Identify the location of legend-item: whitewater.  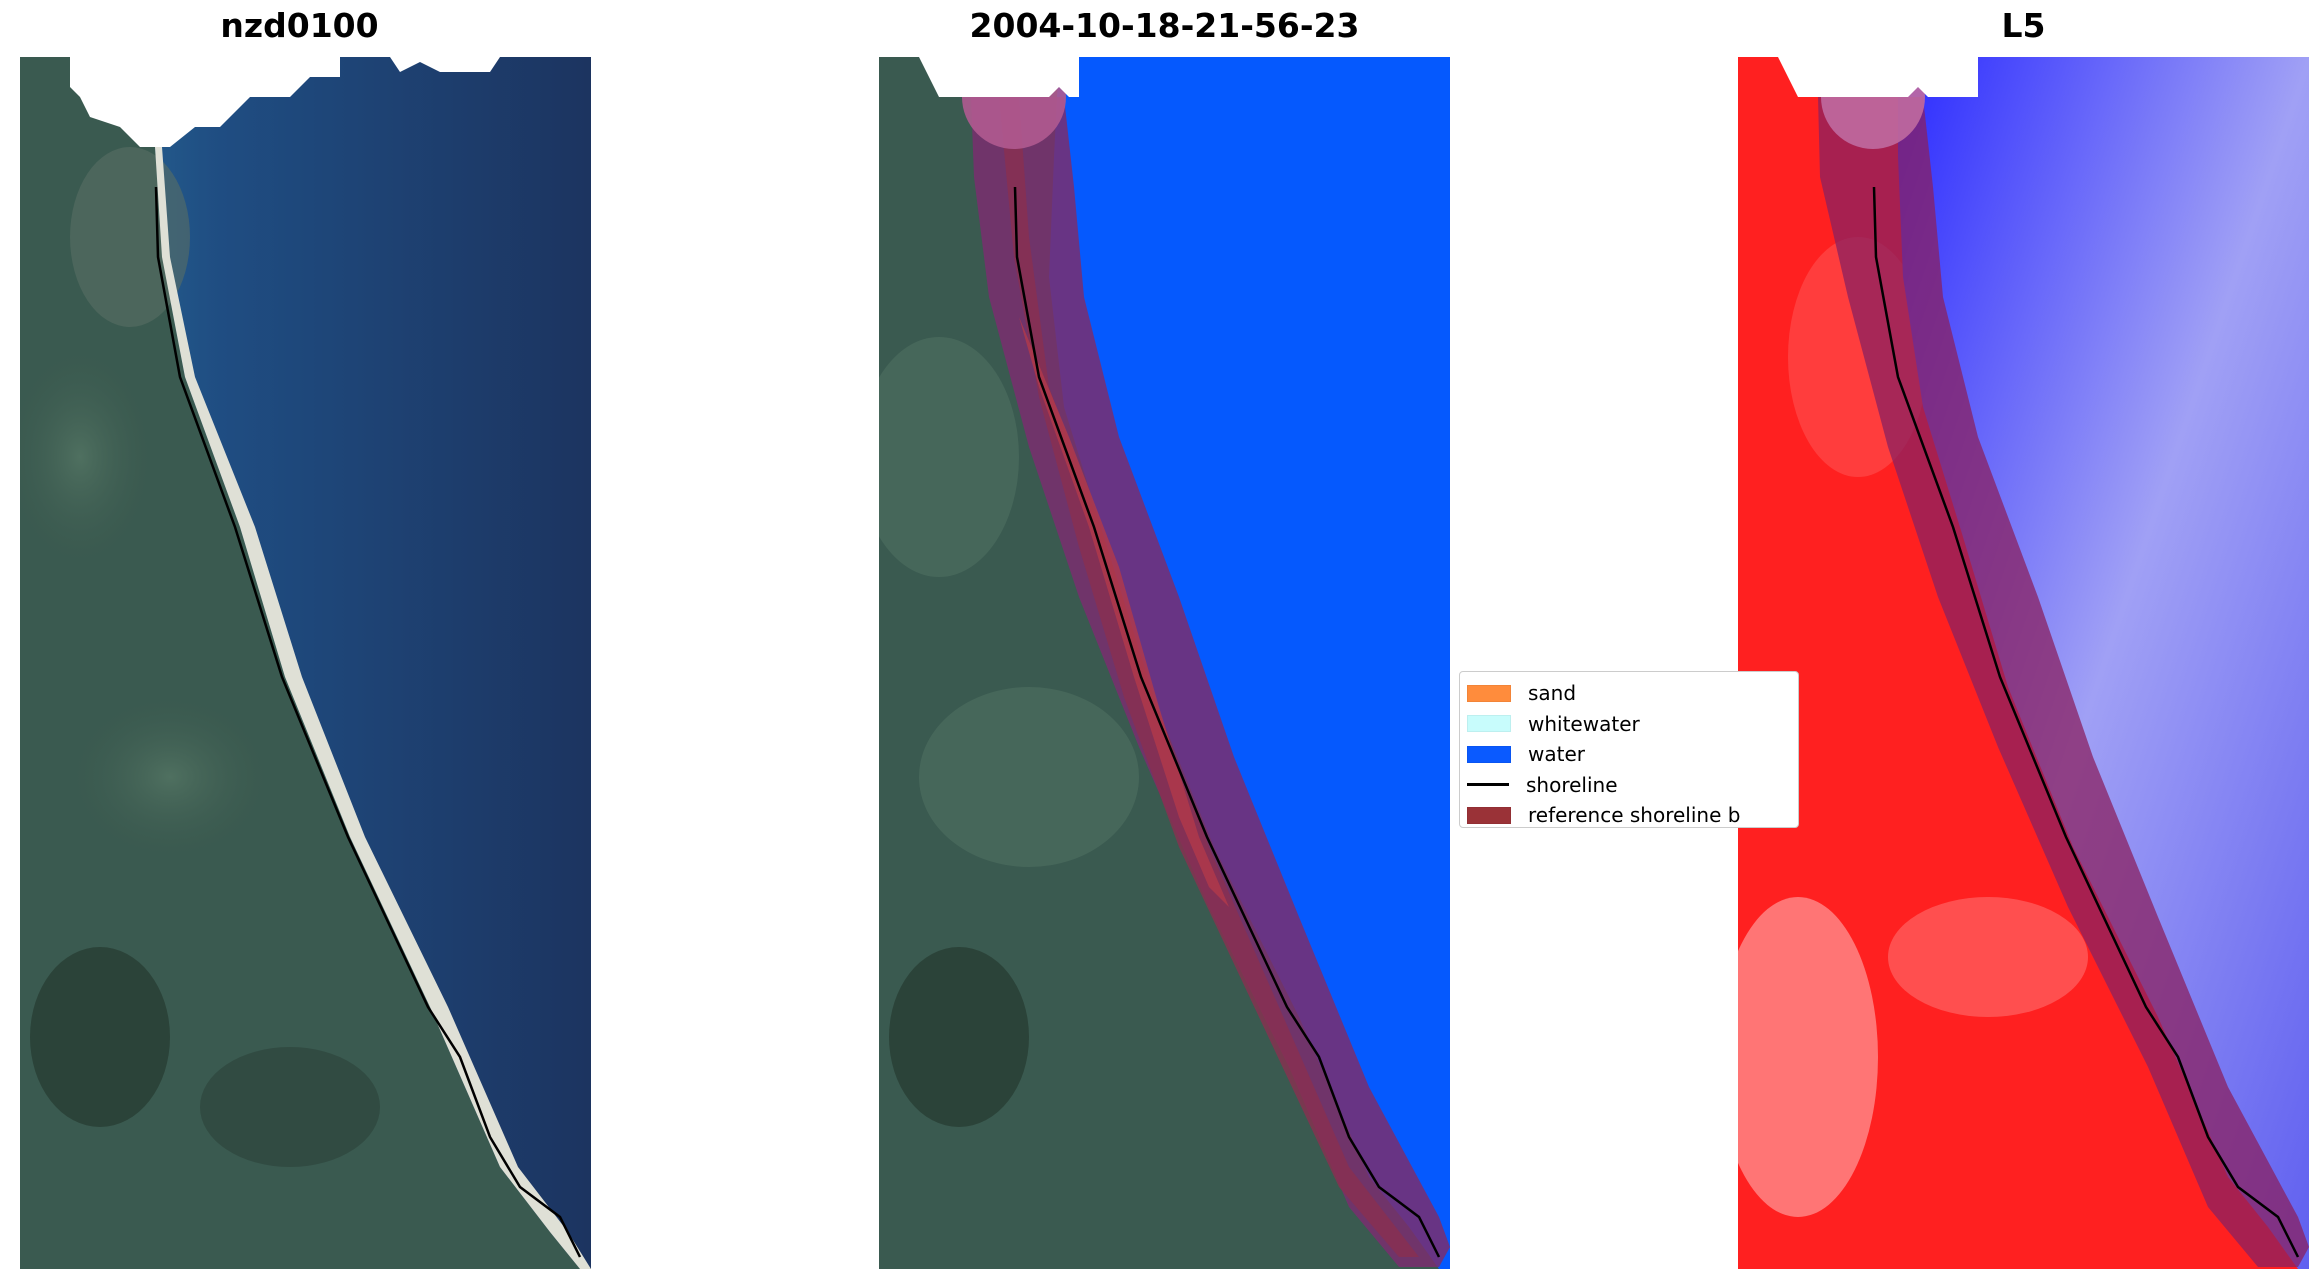
(1629, 724).